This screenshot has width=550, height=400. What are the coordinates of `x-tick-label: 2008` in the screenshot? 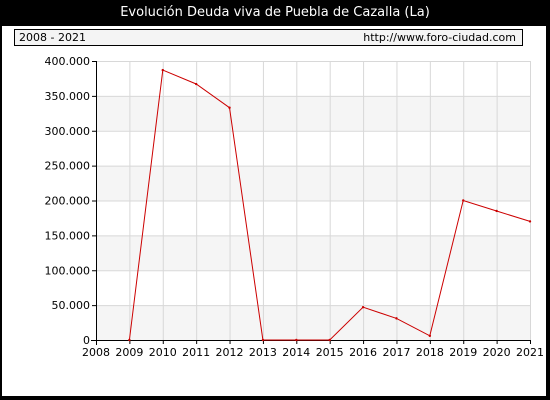 It's located at (96, 352).